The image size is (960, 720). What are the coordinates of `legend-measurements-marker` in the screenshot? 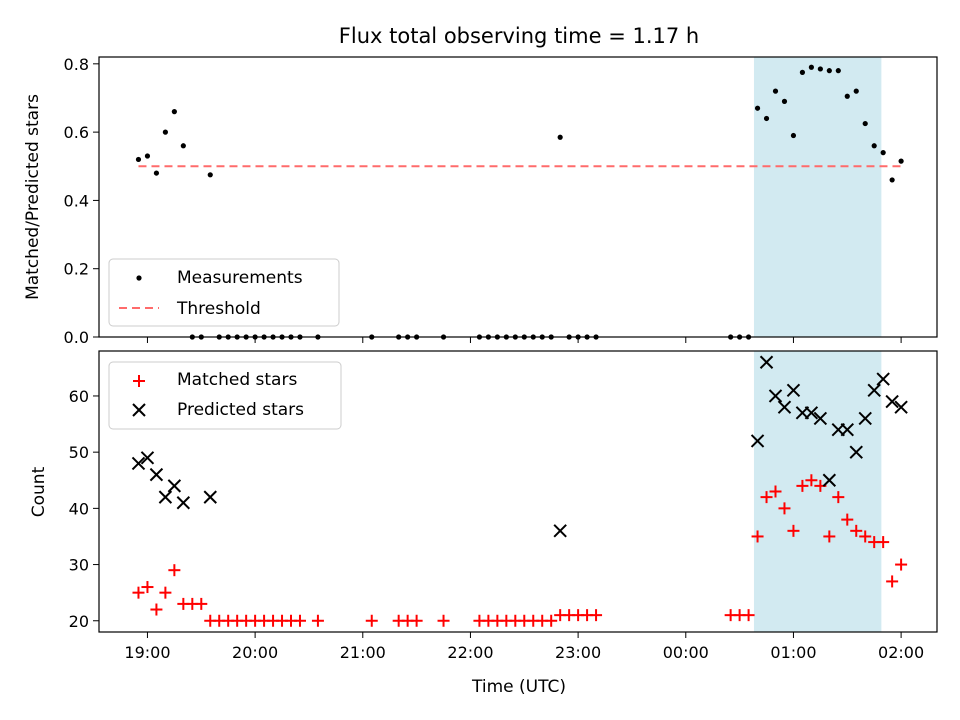 It's located at (139, 278).